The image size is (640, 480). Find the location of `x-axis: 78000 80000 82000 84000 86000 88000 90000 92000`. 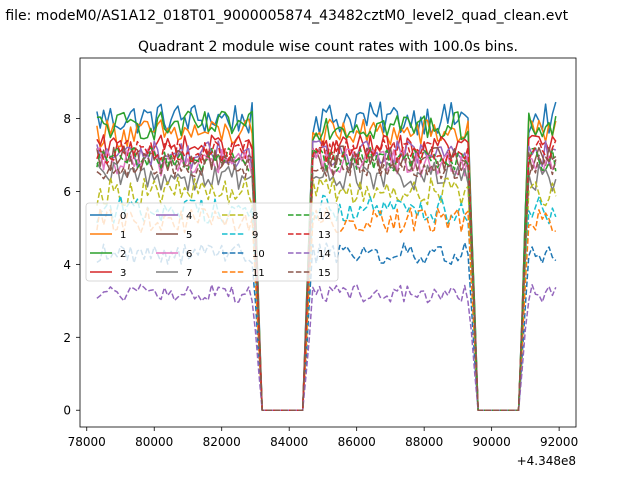

x-axis: 78000 80000 82000 84000 86000 88000 90000 92000 is located at coordinates (323, 438).